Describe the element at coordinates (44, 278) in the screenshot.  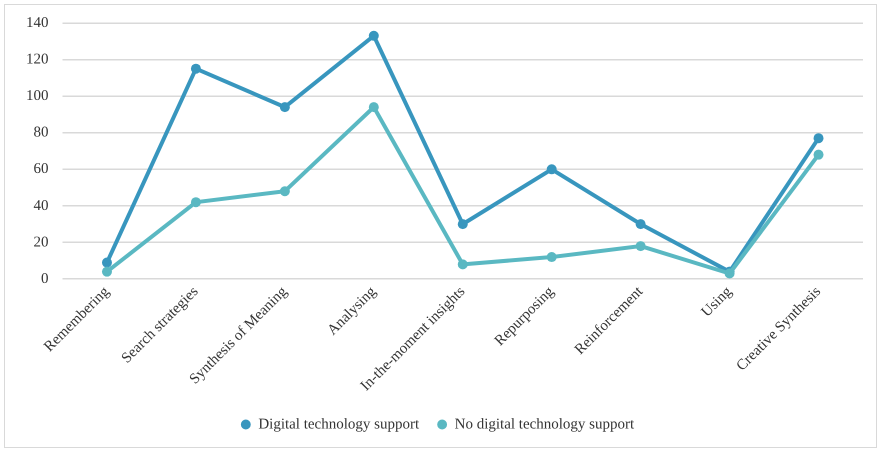
I see `y-tick-label: 0` at that location.